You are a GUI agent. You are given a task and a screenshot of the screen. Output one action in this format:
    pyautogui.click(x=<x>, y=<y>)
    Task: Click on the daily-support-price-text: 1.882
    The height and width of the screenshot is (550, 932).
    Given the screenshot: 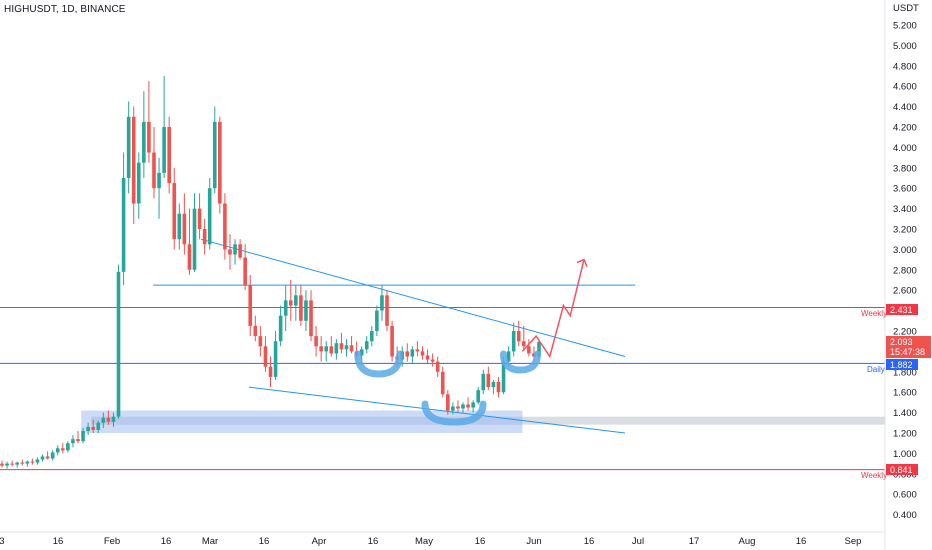 What is the action you would take?
    pyautogui.click(x=901, y=365)
    